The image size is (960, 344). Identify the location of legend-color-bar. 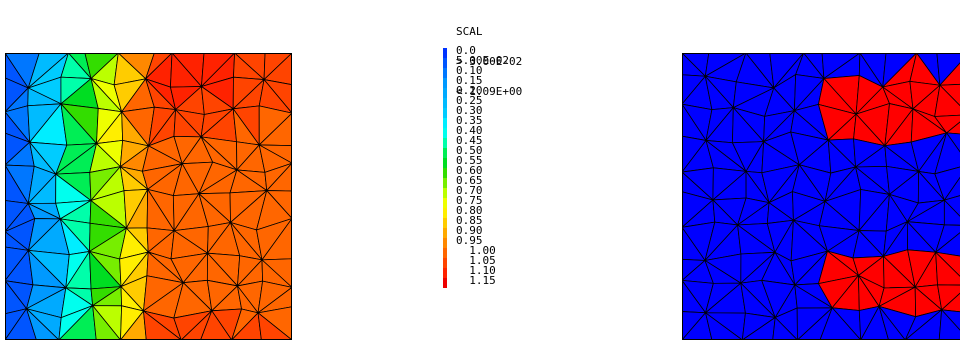
(445, 168).